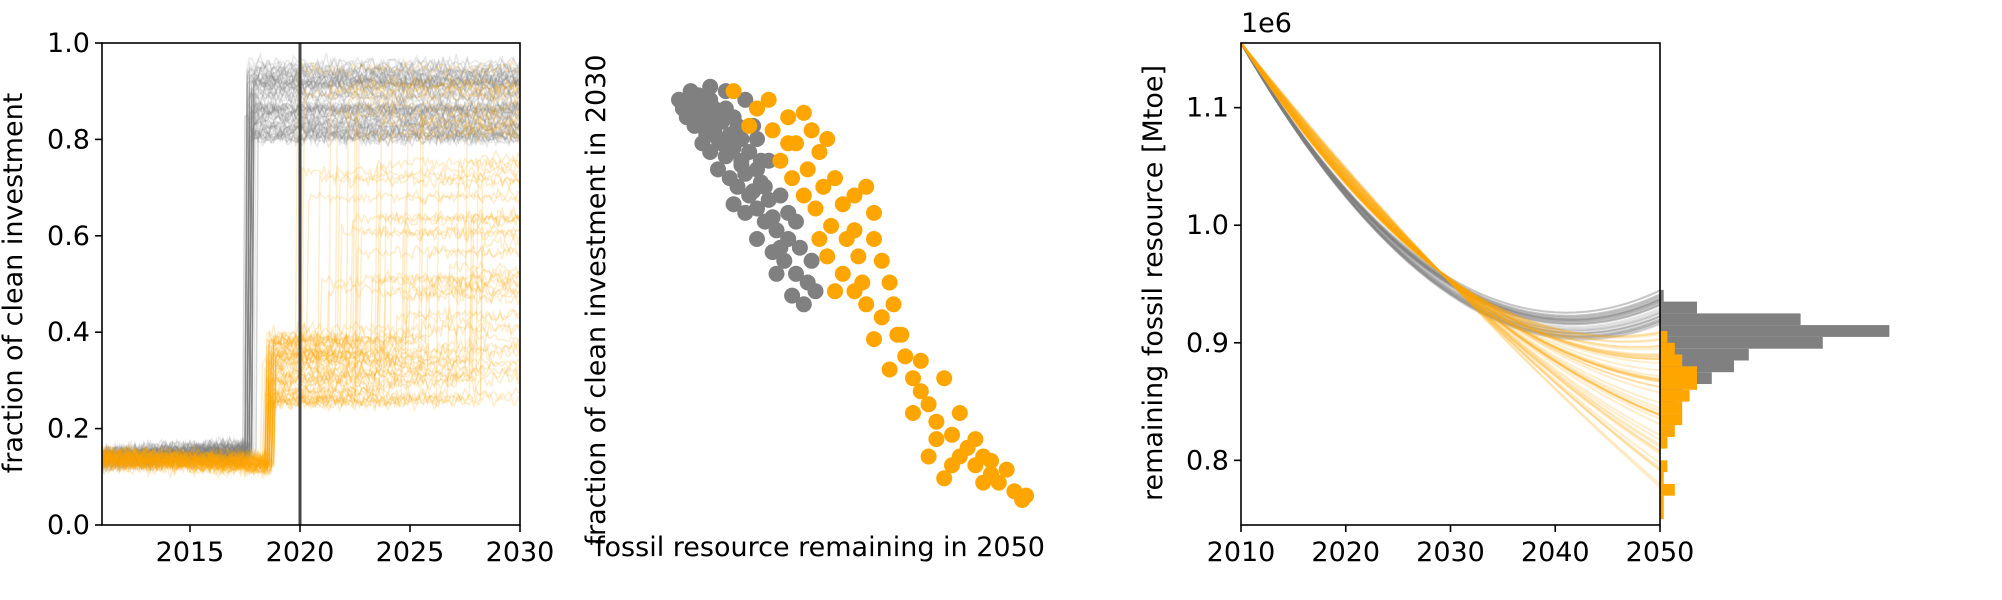  Describe the element at coordinates (1207, 108) in the screenshot. I see `y-tick-label: 1.1` at that location.